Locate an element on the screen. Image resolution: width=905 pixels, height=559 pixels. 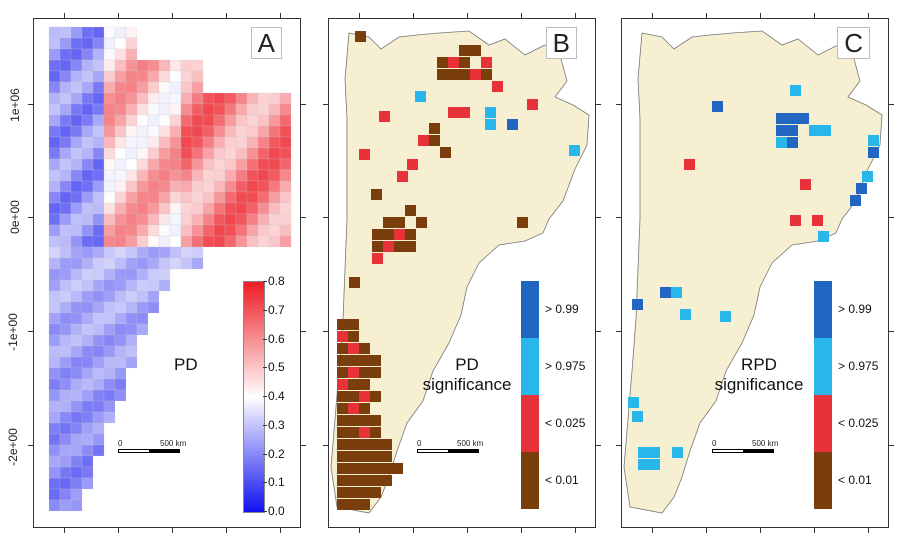
panel-b-map-label: PD significance is located at coordinates (467, 375).